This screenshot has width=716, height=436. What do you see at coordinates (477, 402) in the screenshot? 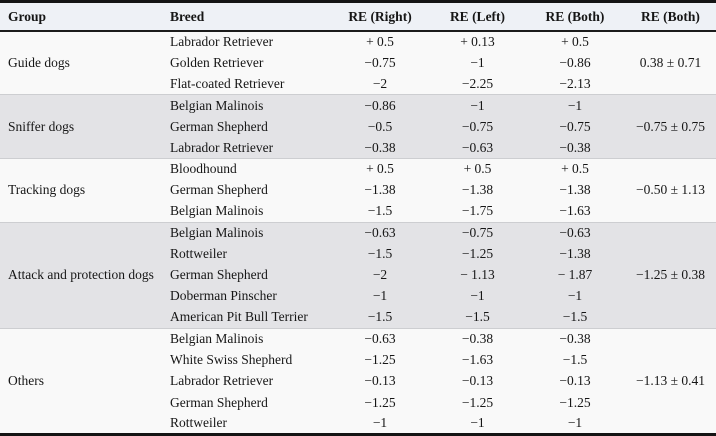
I see `re-left-cell: −1.25` at bounding box center [477, 402].